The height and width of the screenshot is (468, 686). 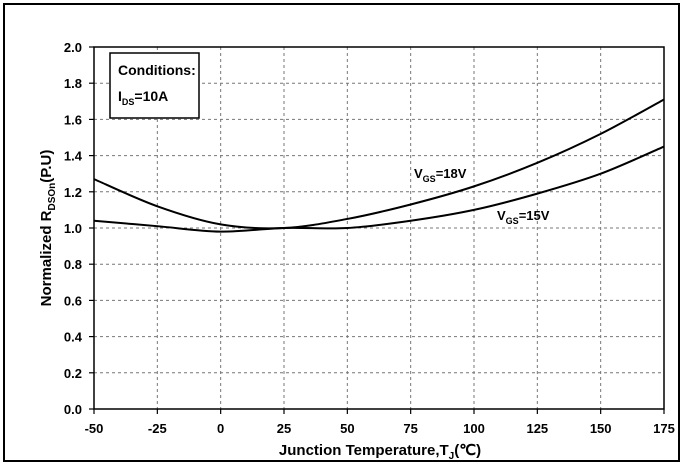 What do you see at coordinates (73, 409) in the screenshot?
I see `y-tick-label: 0.0` at bounding box center [73, 409].